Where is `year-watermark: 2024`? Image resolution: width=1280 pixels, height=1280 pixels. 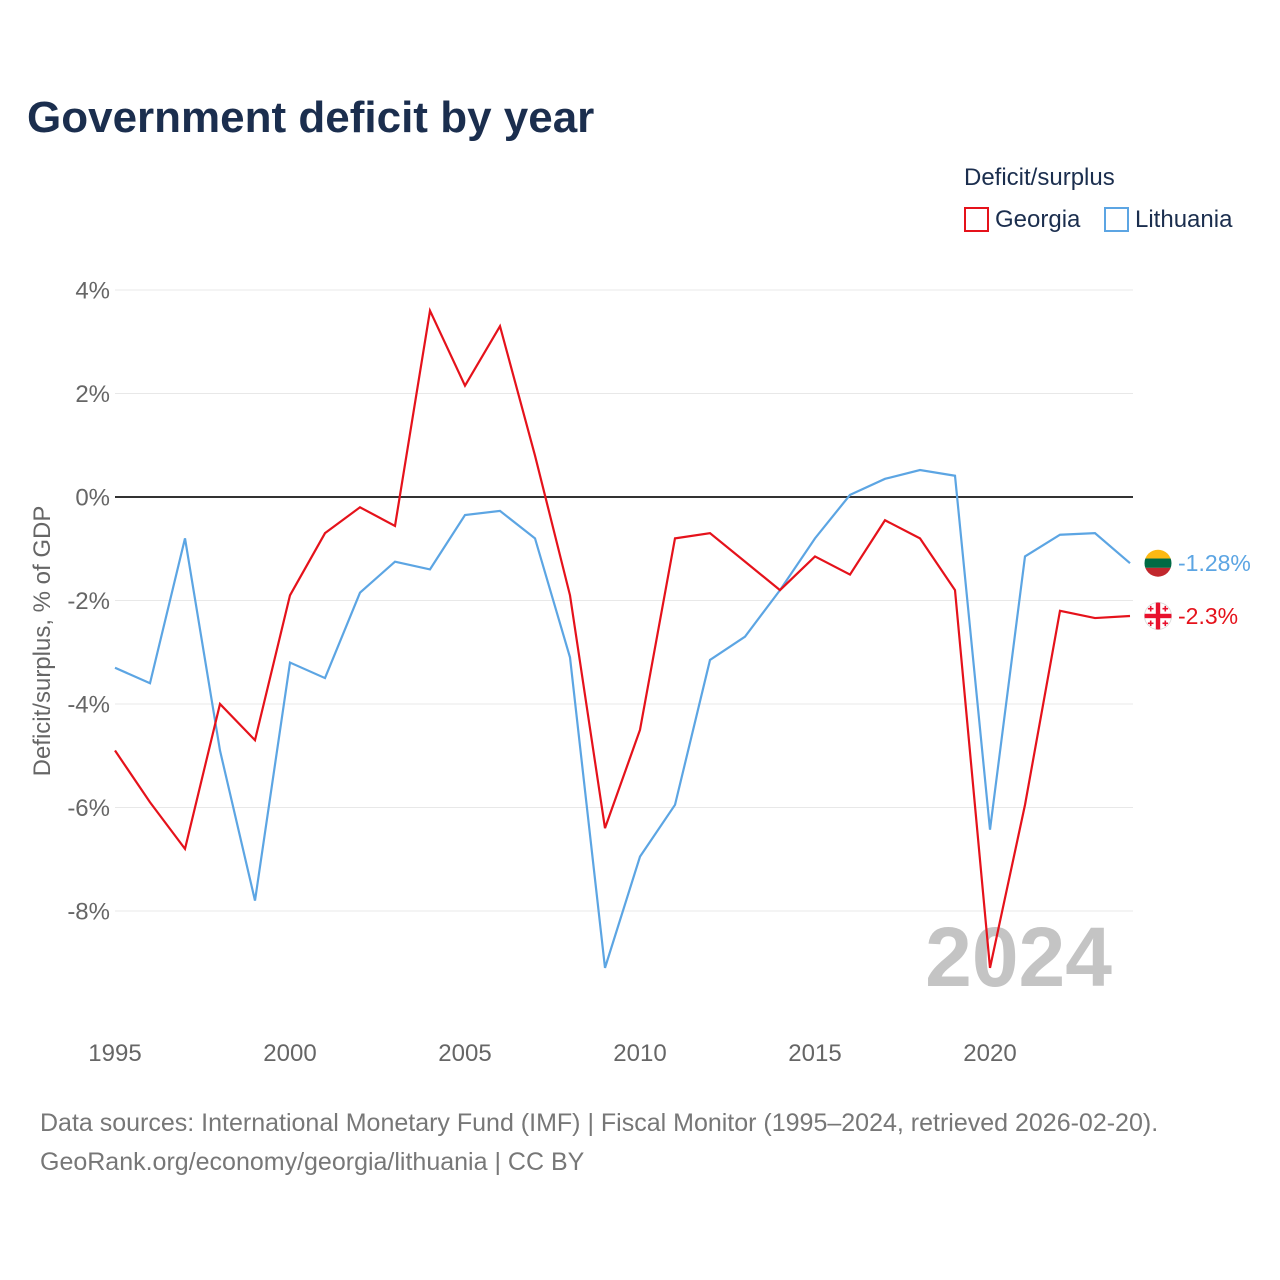
year-watermark: 2024 is located at coordinates (1018, 957).